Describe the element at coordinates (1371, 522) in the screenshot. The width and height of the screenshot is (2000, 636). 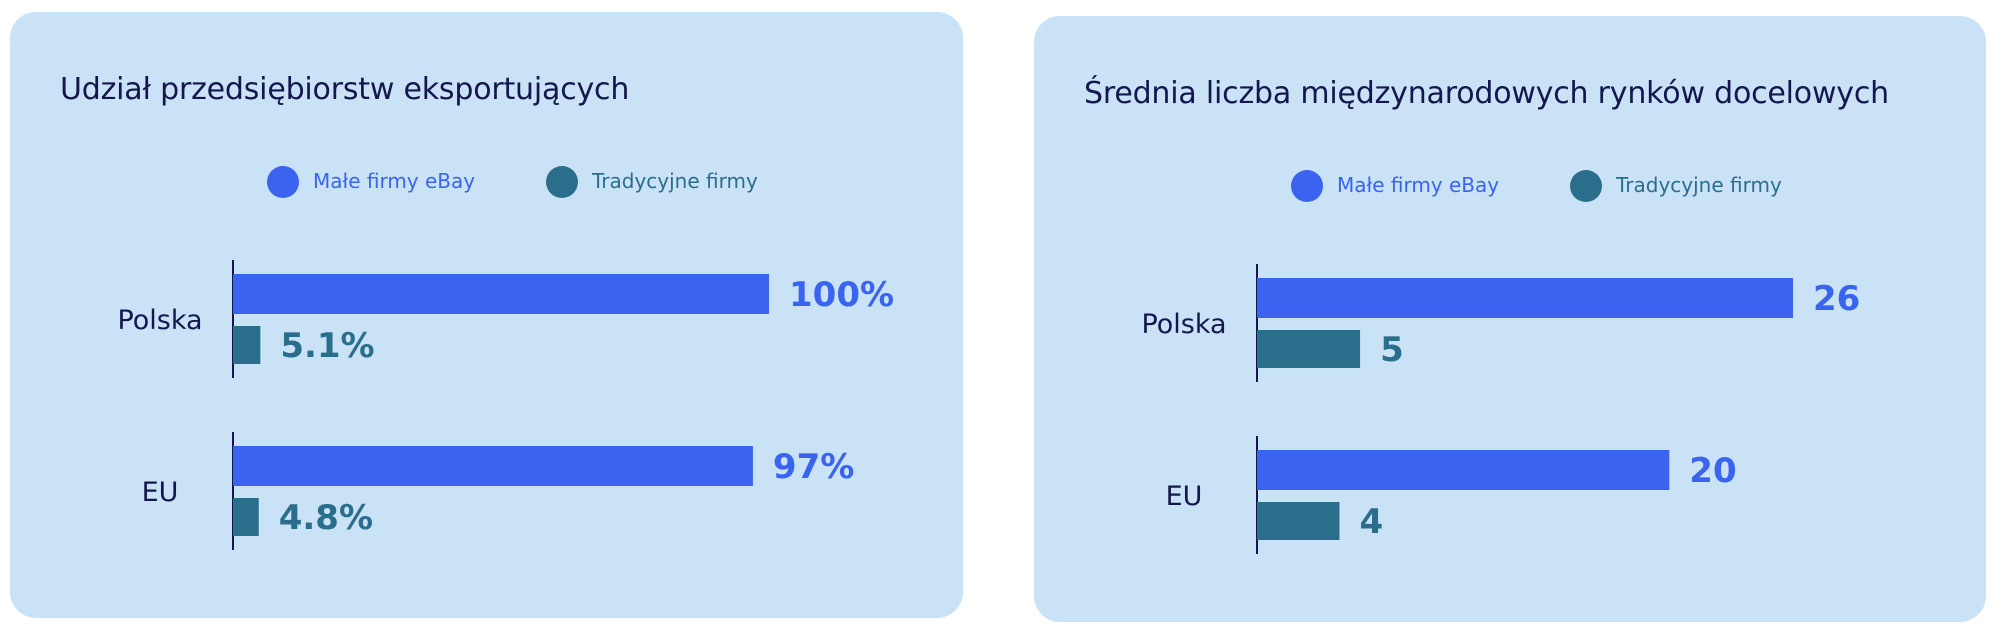
I see `data-label: 4` at that location.